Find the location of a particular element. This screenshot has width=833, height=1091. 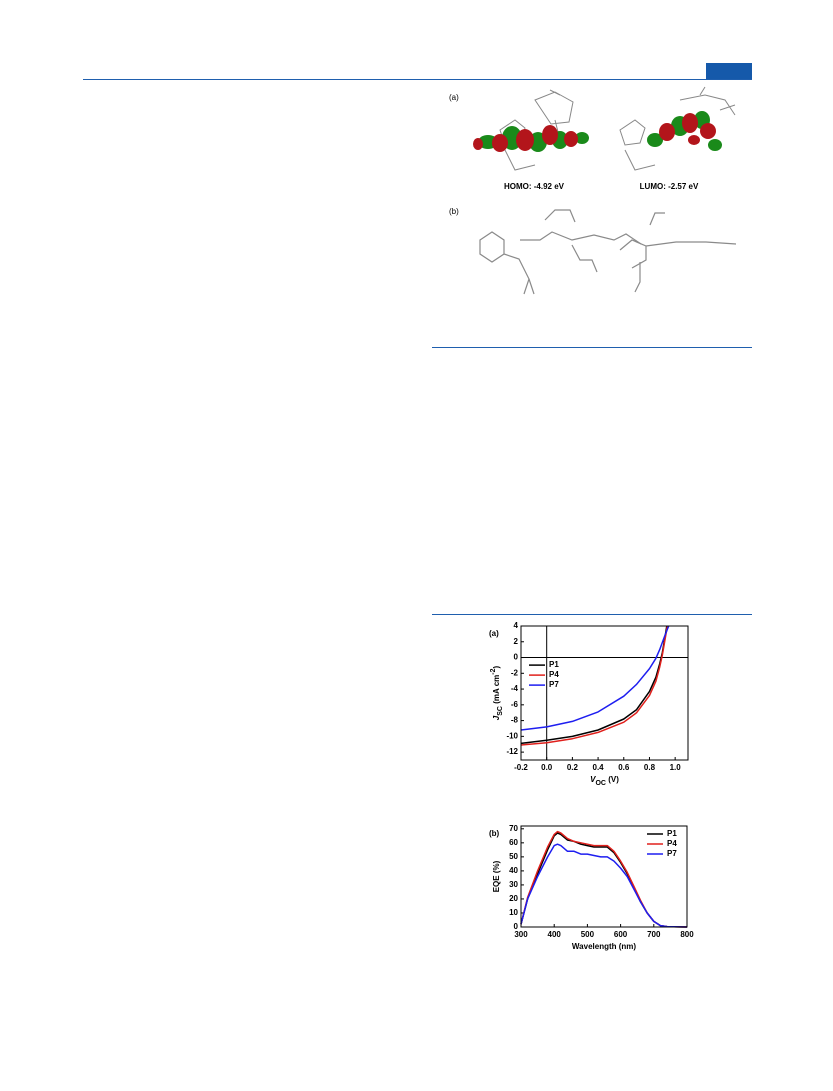

x-axis-label: VOC (V) is located at coordinates (604, 781).